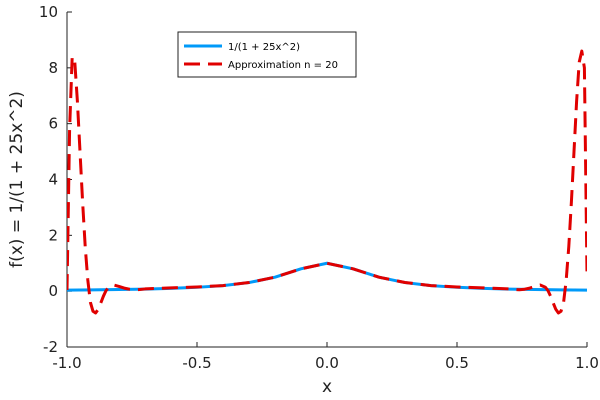  I want to click on y-tick-label: 10, so click(48, 12).